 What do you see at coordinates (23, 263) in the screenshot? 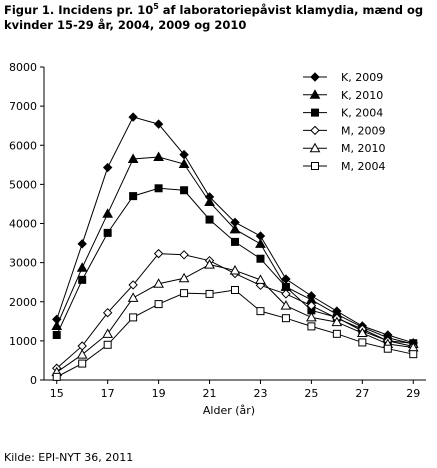
I see `y-tick-label: 3000` at bounding box center [23, 263].